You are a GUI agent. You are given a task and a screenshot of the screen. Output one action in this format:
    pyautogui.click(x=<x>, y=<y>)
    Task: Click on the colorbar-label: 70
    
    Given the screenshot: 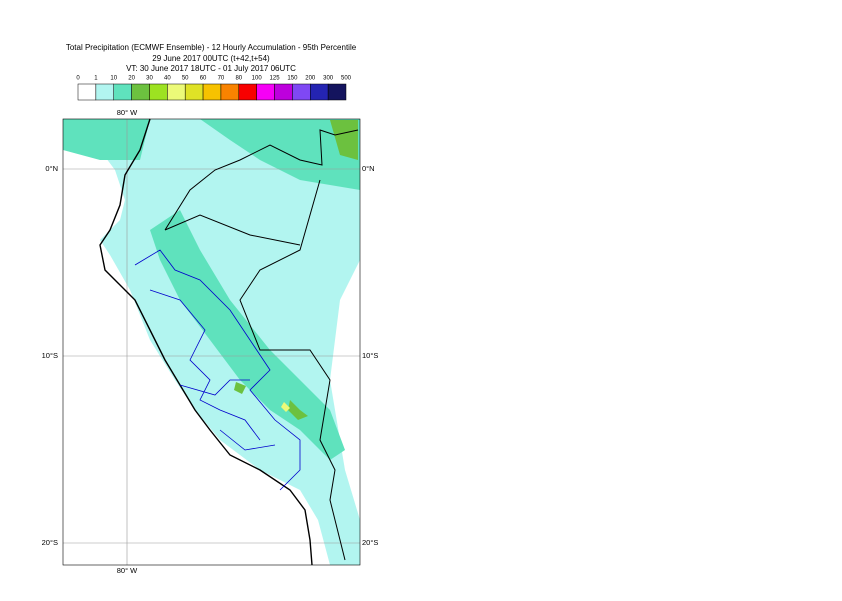 What is the action you would take?
    pyautogui.click(x=221, y=79)
    